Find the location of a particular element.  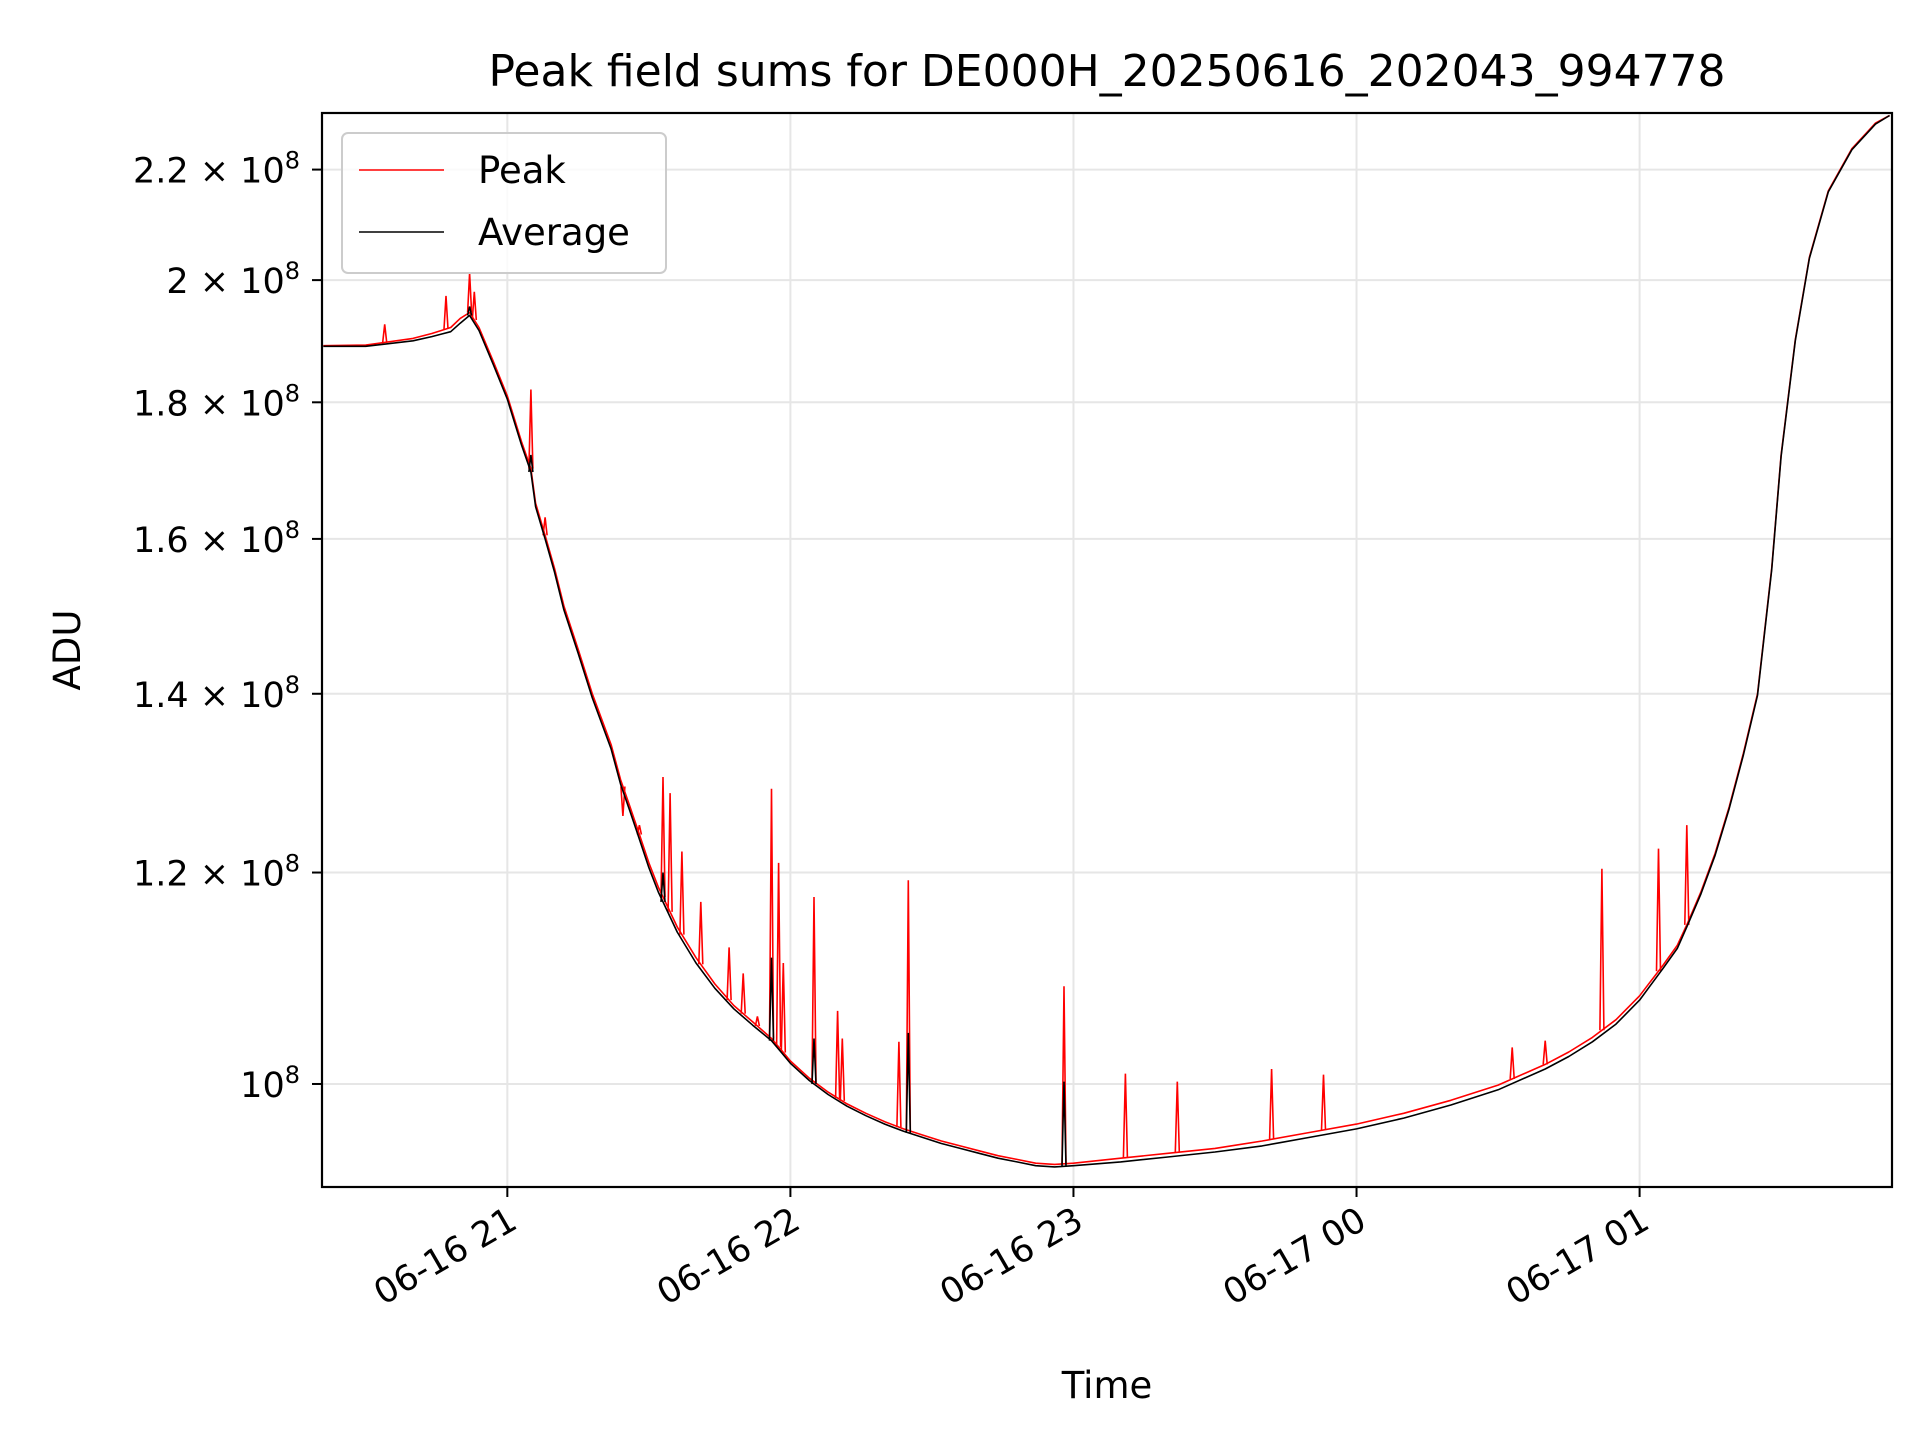

y-tick-label: 1.4 × 108 is located at coordinates (216, 693).